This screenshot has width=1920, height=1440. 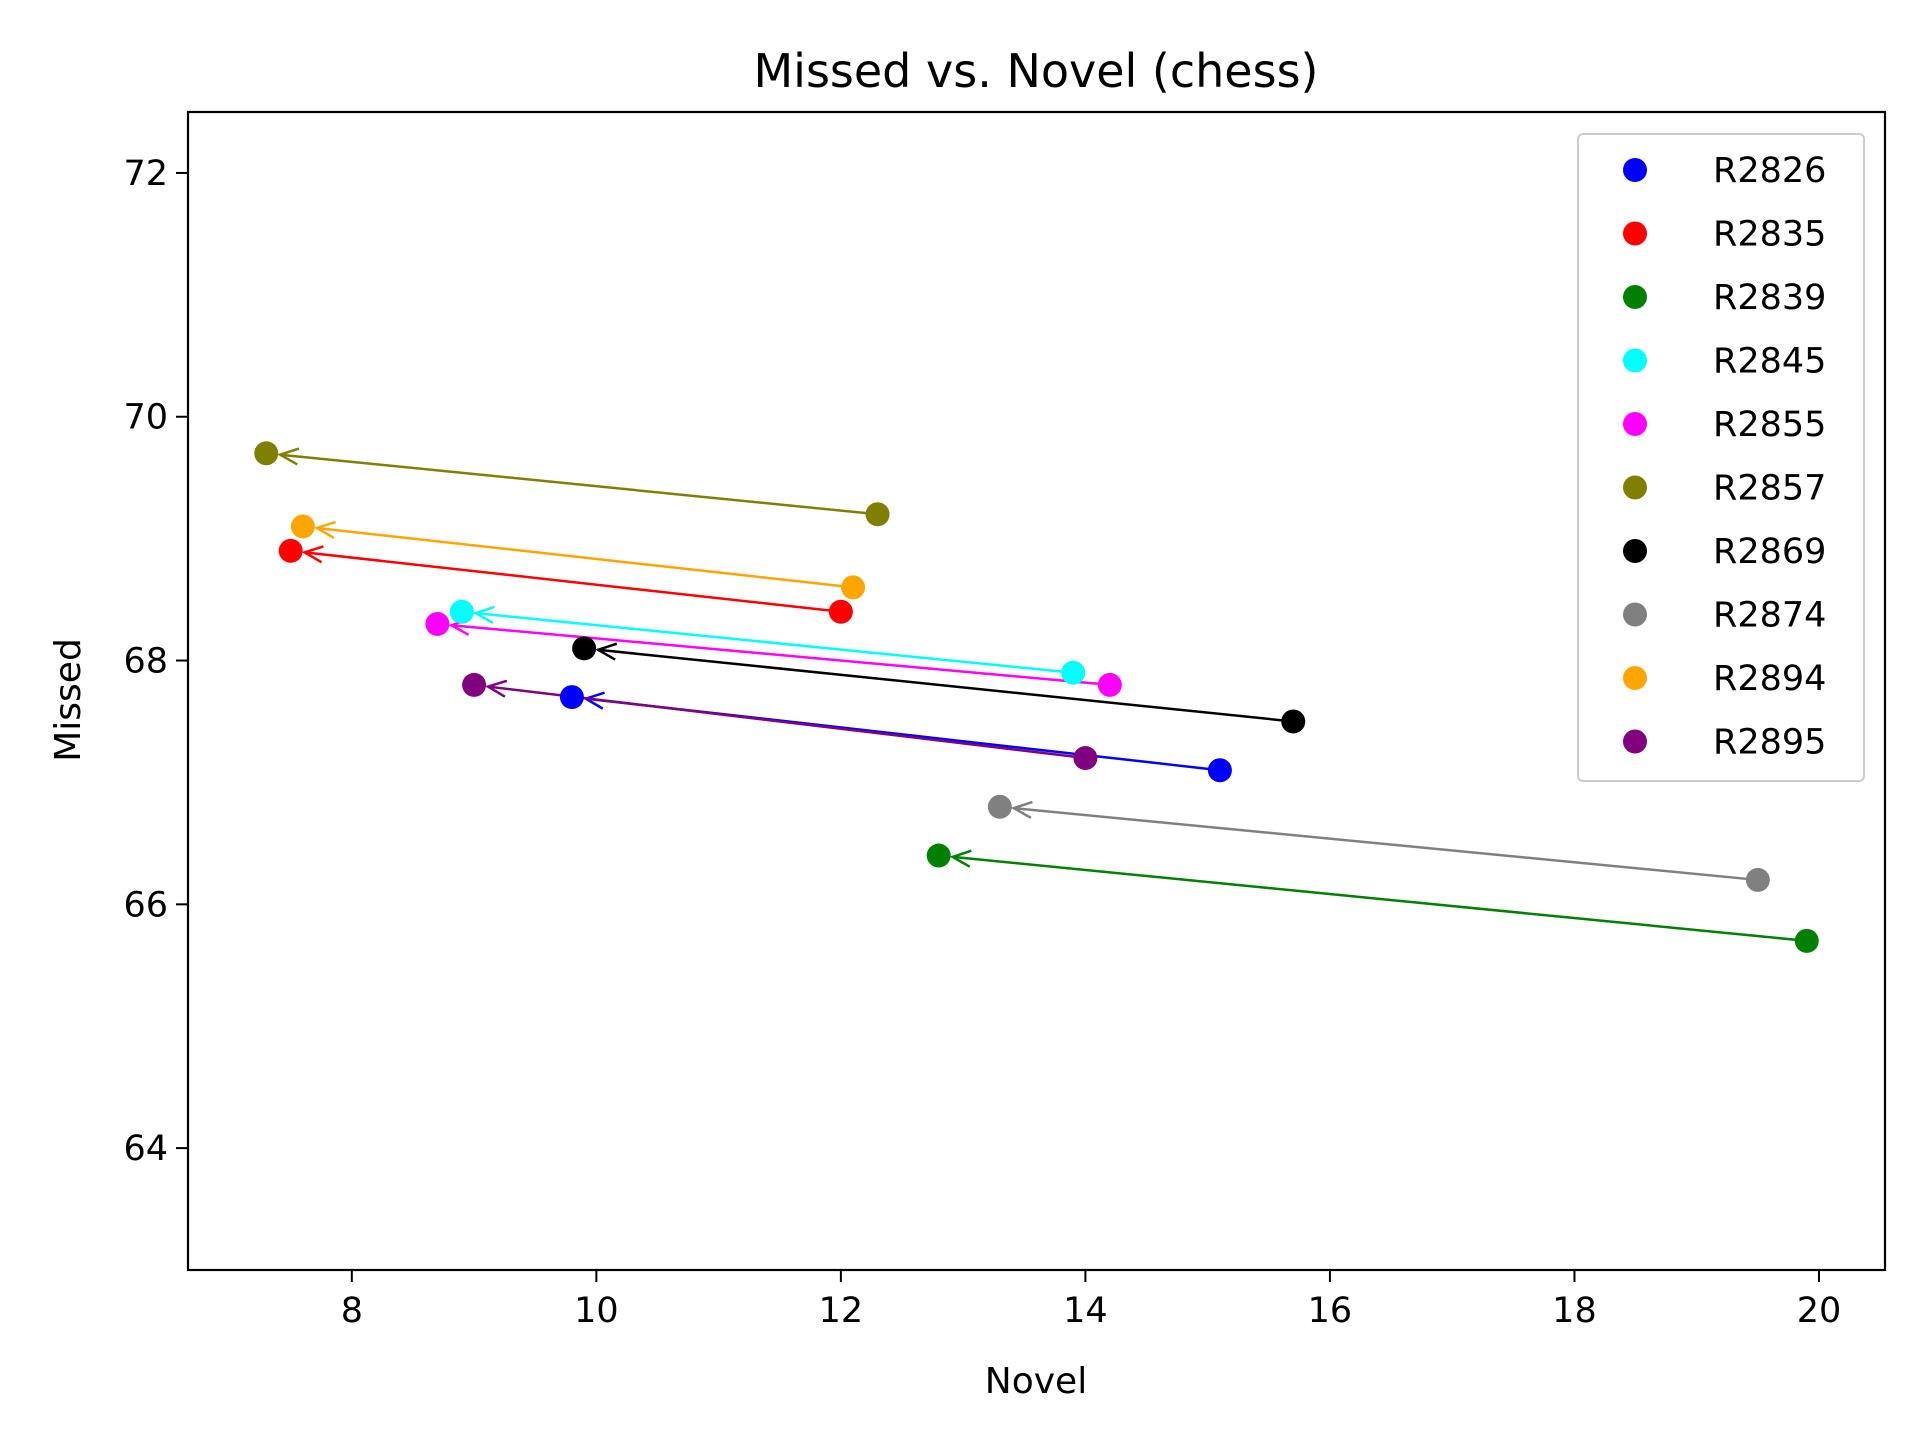 What do you see at coordinates (1757, 879) in the screenshot?
I see `point-start-r2874` at bounding box center [1757, 879].